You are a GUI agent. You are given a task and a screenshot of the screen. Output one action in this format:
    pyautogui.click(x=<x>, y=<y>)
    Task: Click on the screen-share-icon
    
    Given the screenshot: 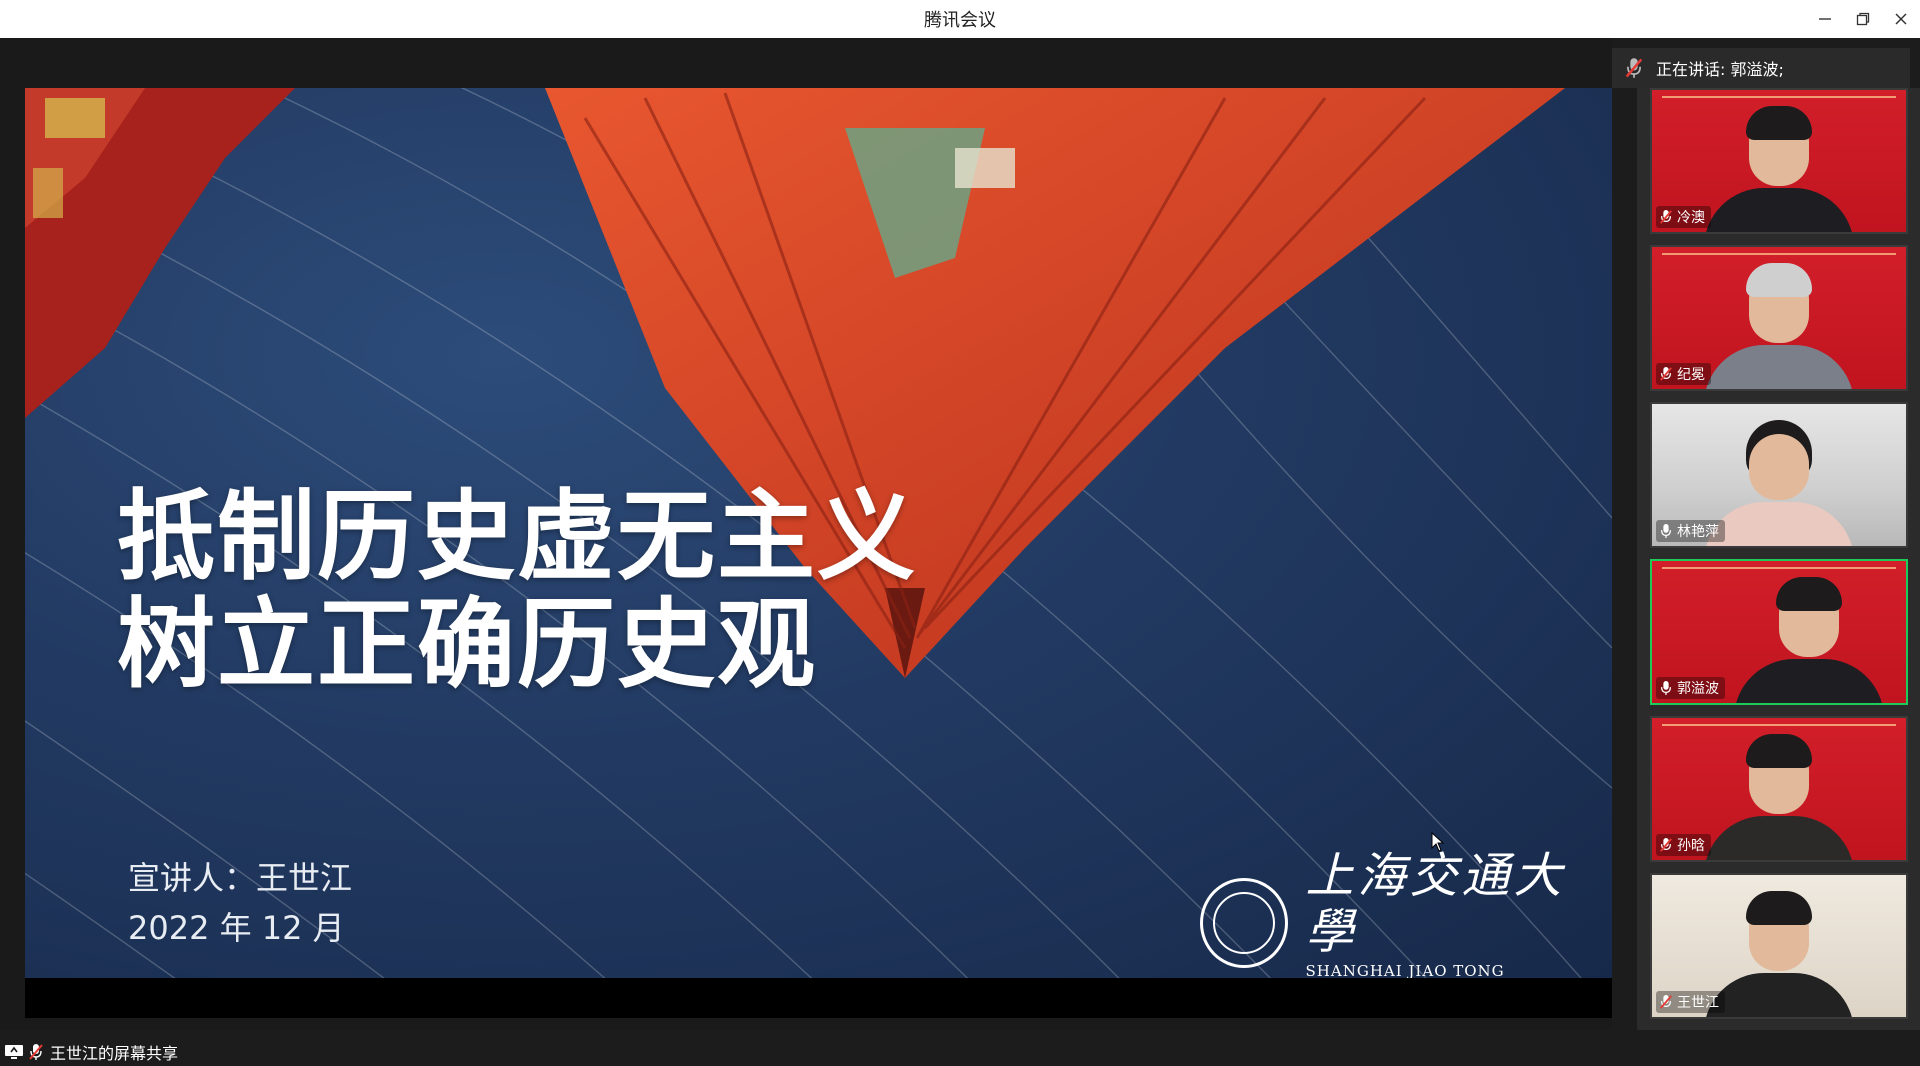 What is the action you would take?
    pyautogui.click(x=14, y=1052)
    